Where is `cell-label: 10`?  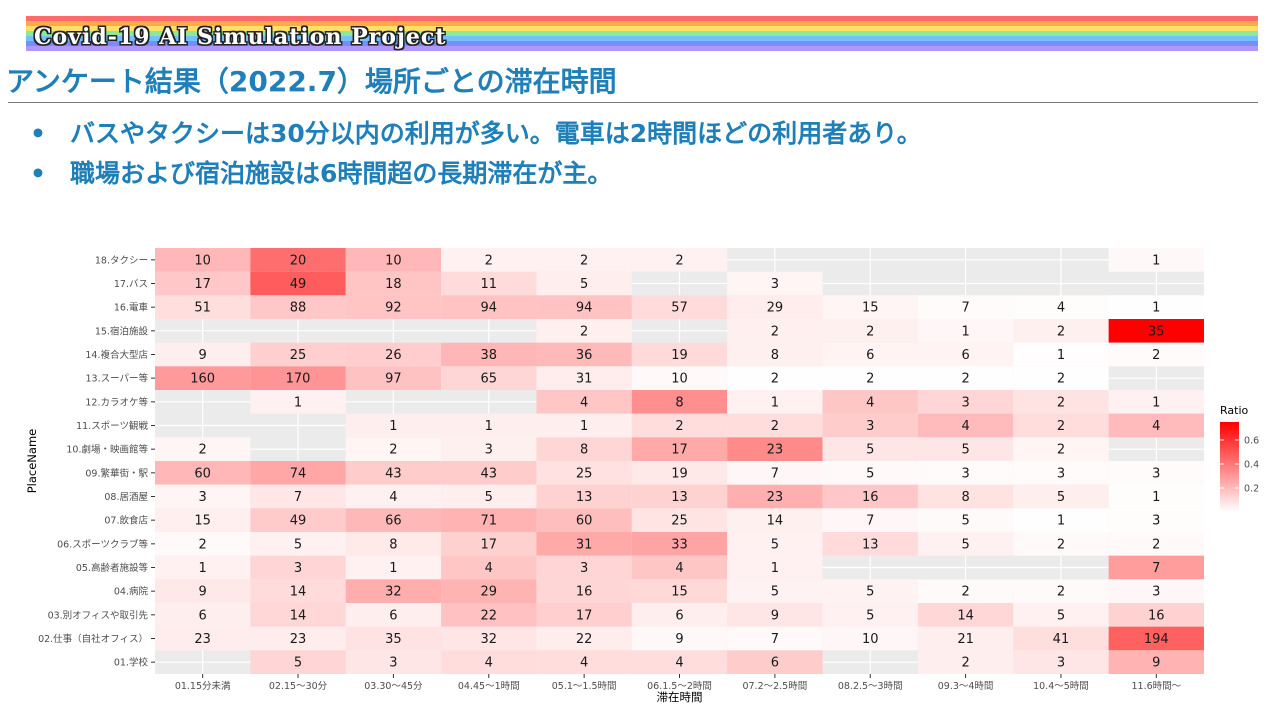 cell-label: 10 is located at coordinates (393, 260).